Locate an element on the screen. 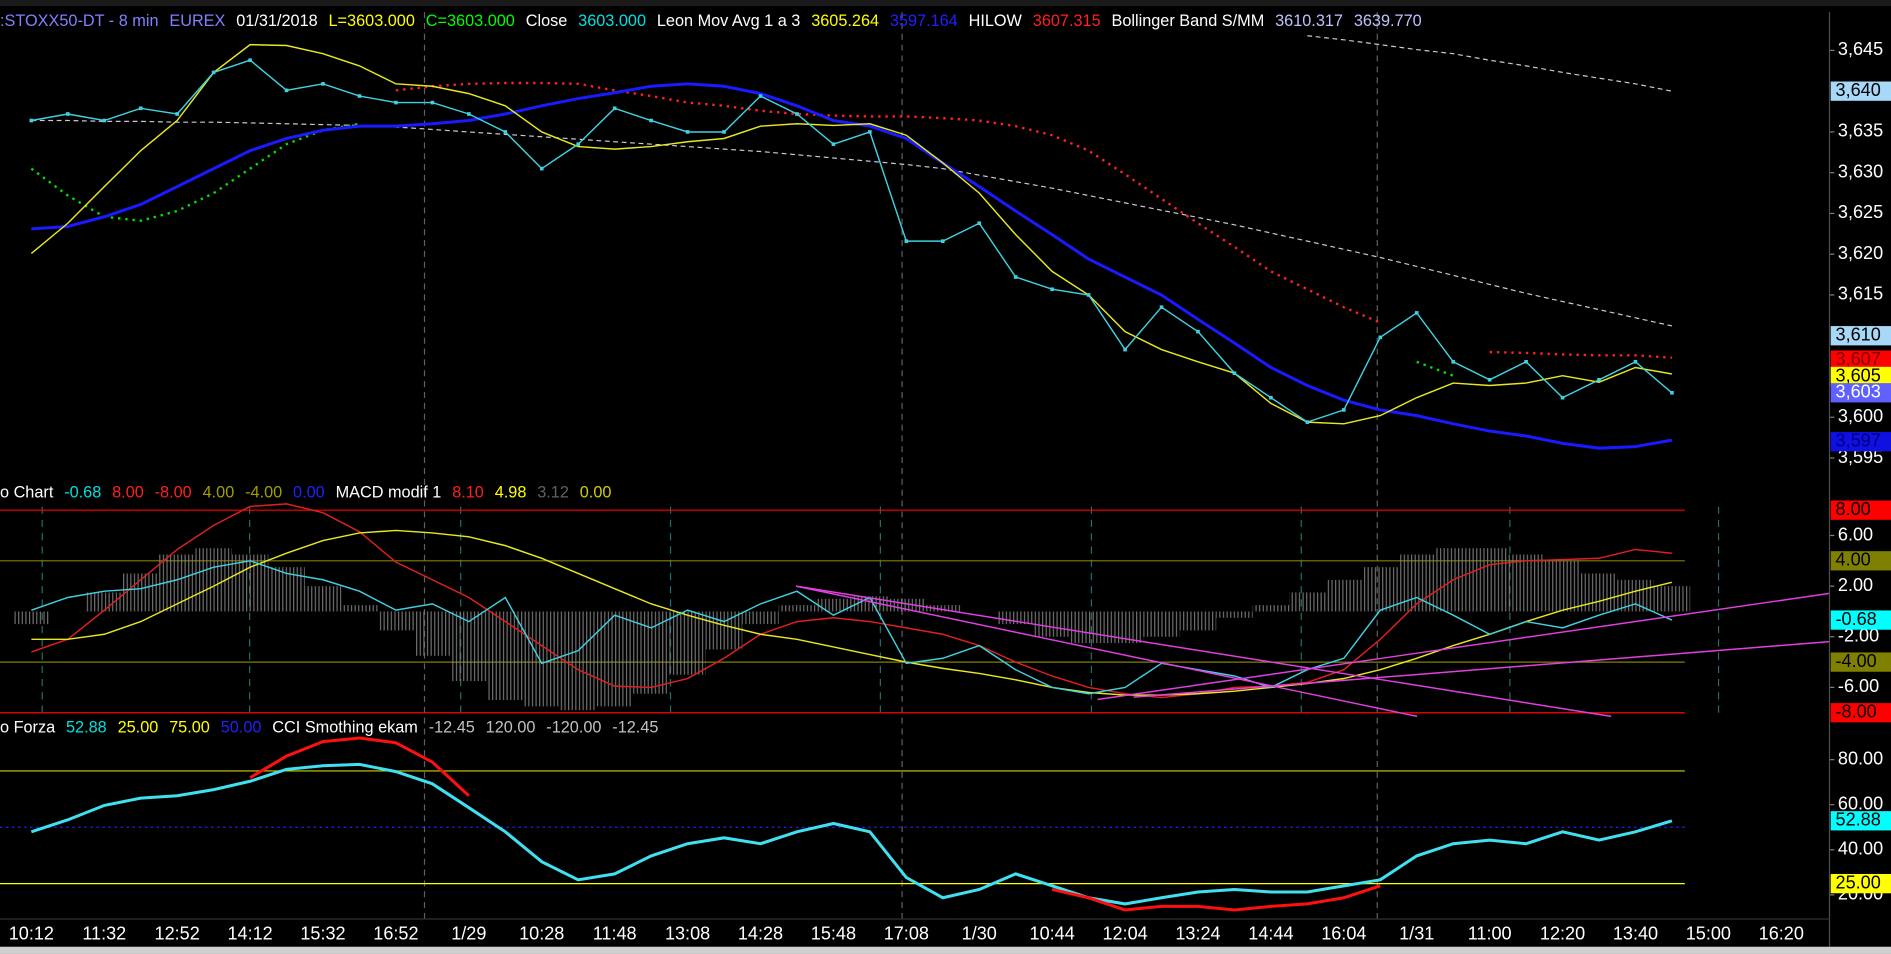 This screenshot has height=954, width=1891. x-tick-label: 15:32 is located at coordinates (322, 933).